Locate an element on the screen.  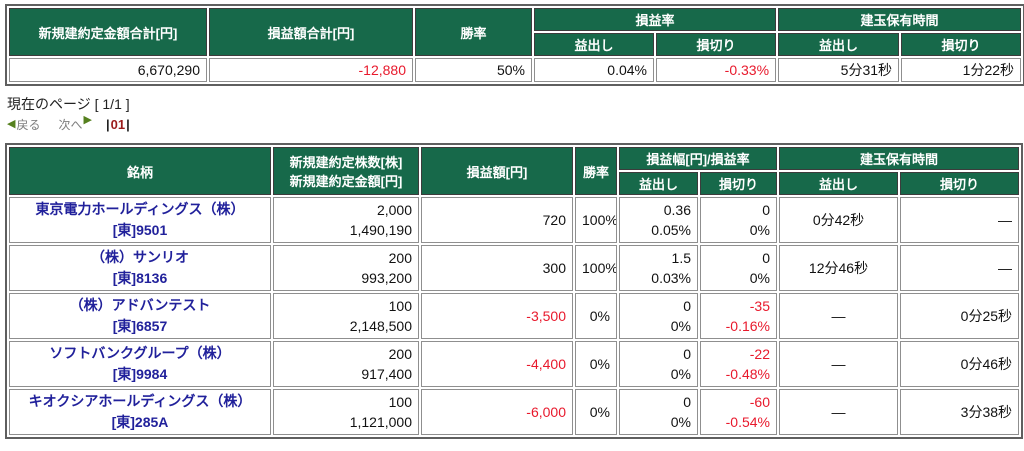
back-button: ◀ 戻る is located at coordinates (23, 124).